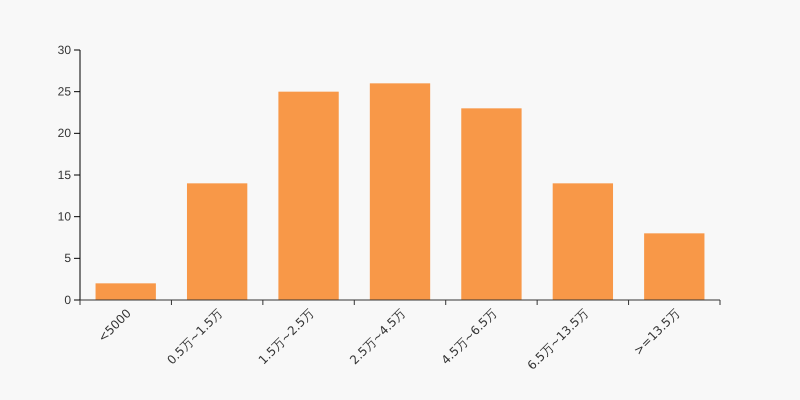 This screenshot has height=400, width=800. I want to click on y-tick-label: 30, so click(65, 49).